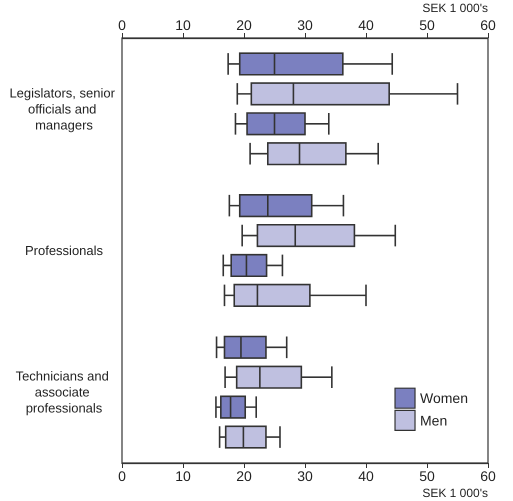 The height and width of the screenshot is (501, 513). I want to click on x2-tick-label: 20, so click(244, 25).